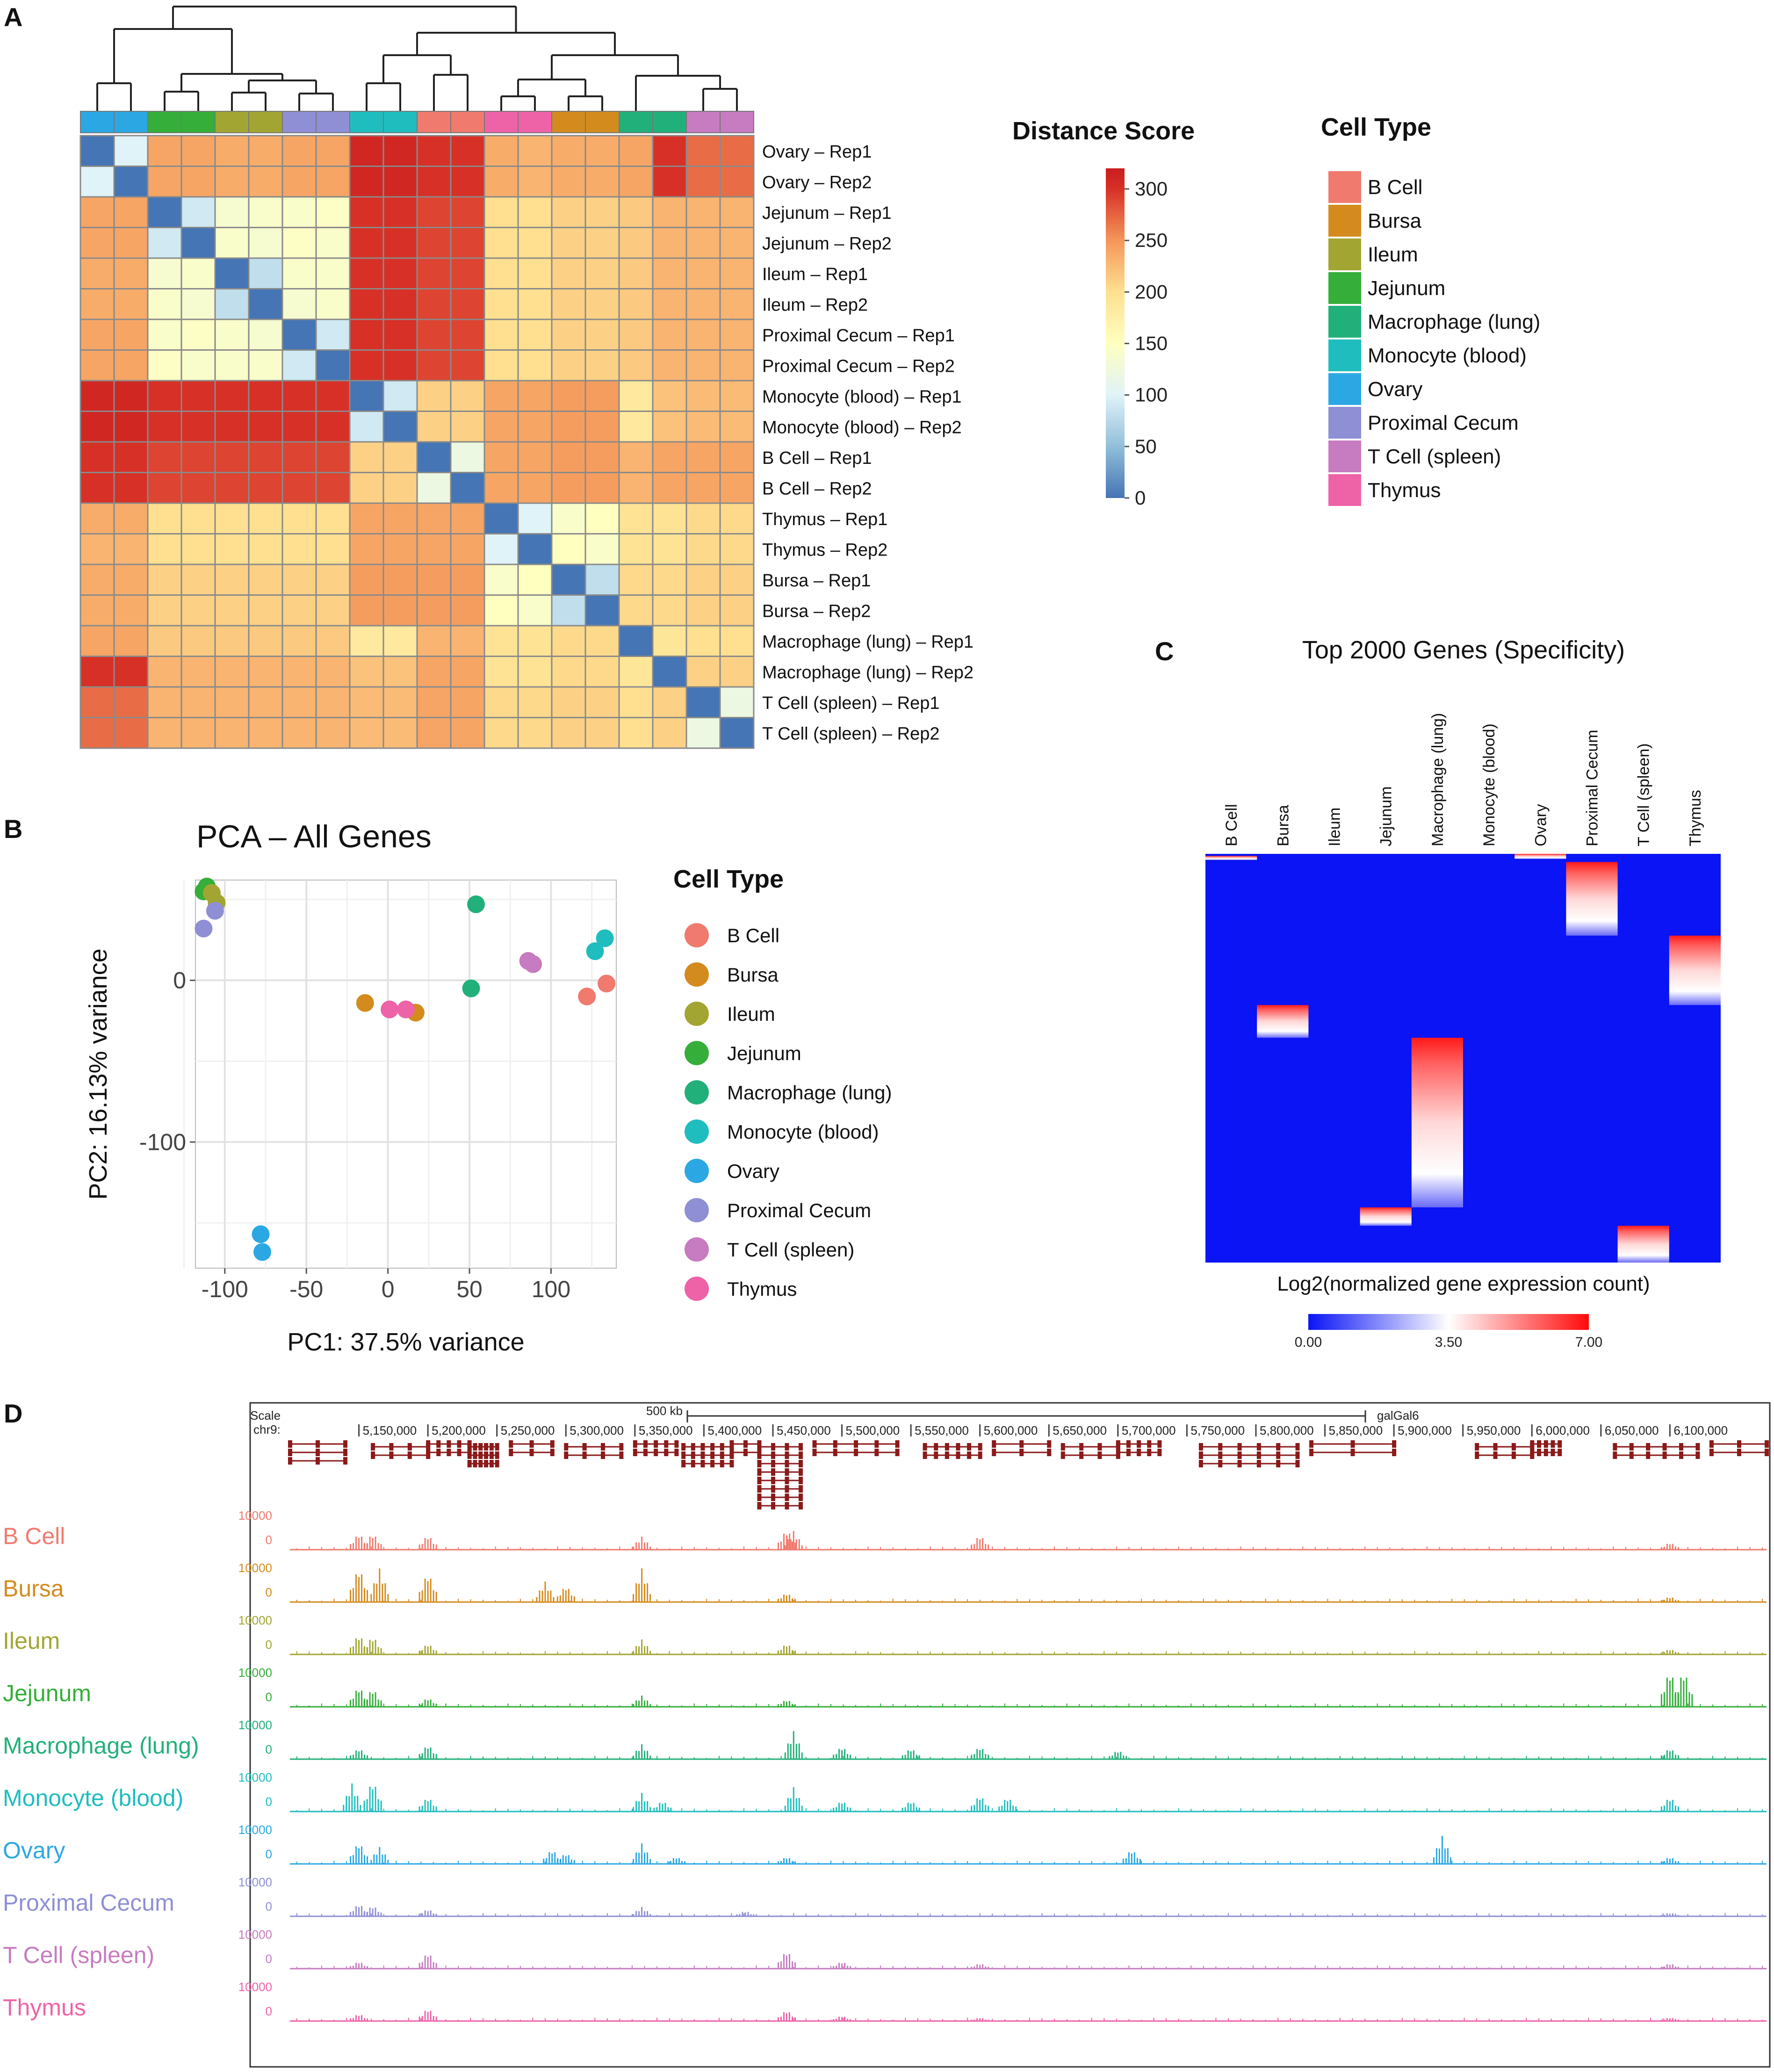 The height and width of the screenshot is (2072, 1774). Describe the element at coordinates (1448, 1343) in the screenshot. I see `colorbar-tick-label: 3.50` at that location.